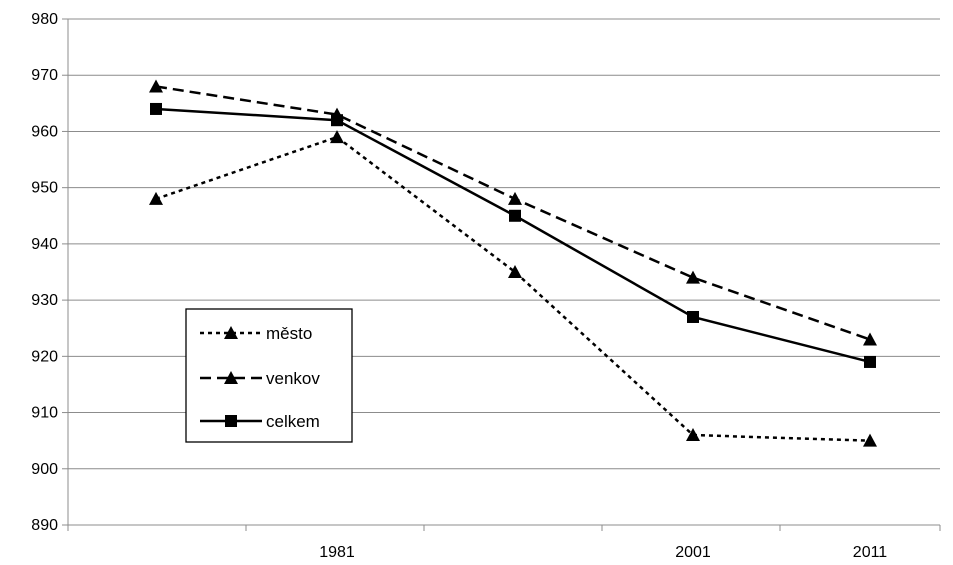 Image resolution: width=953 pixels, height=565 pixels. Describe the element at coordinates (260, 421) in the screenshot. I see `legend-item: celkem` at that location.